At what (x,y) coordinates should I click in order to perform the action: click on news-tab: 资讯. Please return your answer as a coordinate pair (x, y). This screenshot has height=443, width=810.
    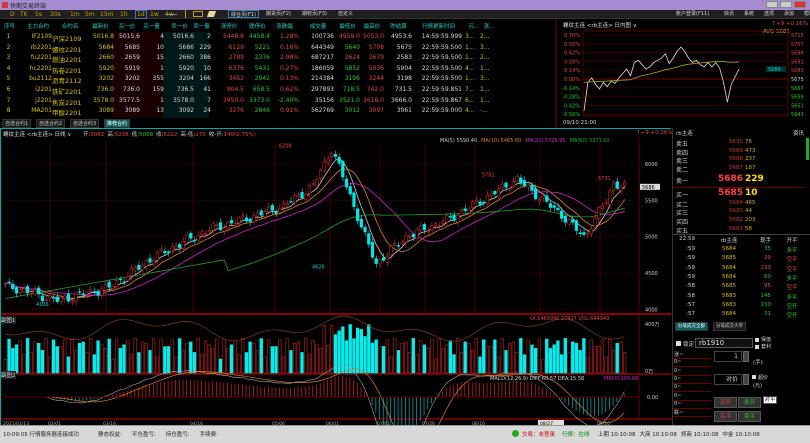
    Looking at the image, I should click on (799, 134).